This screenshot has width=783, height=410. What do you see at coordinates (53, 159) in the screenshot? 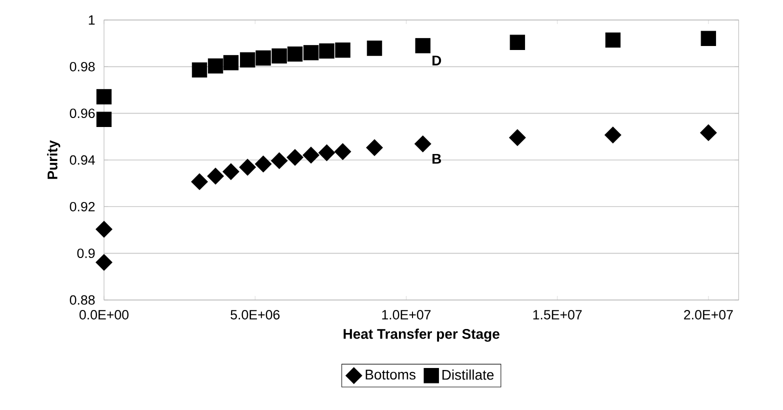
I see `y-axis-title: Purity` at bounding box center [53, 159].